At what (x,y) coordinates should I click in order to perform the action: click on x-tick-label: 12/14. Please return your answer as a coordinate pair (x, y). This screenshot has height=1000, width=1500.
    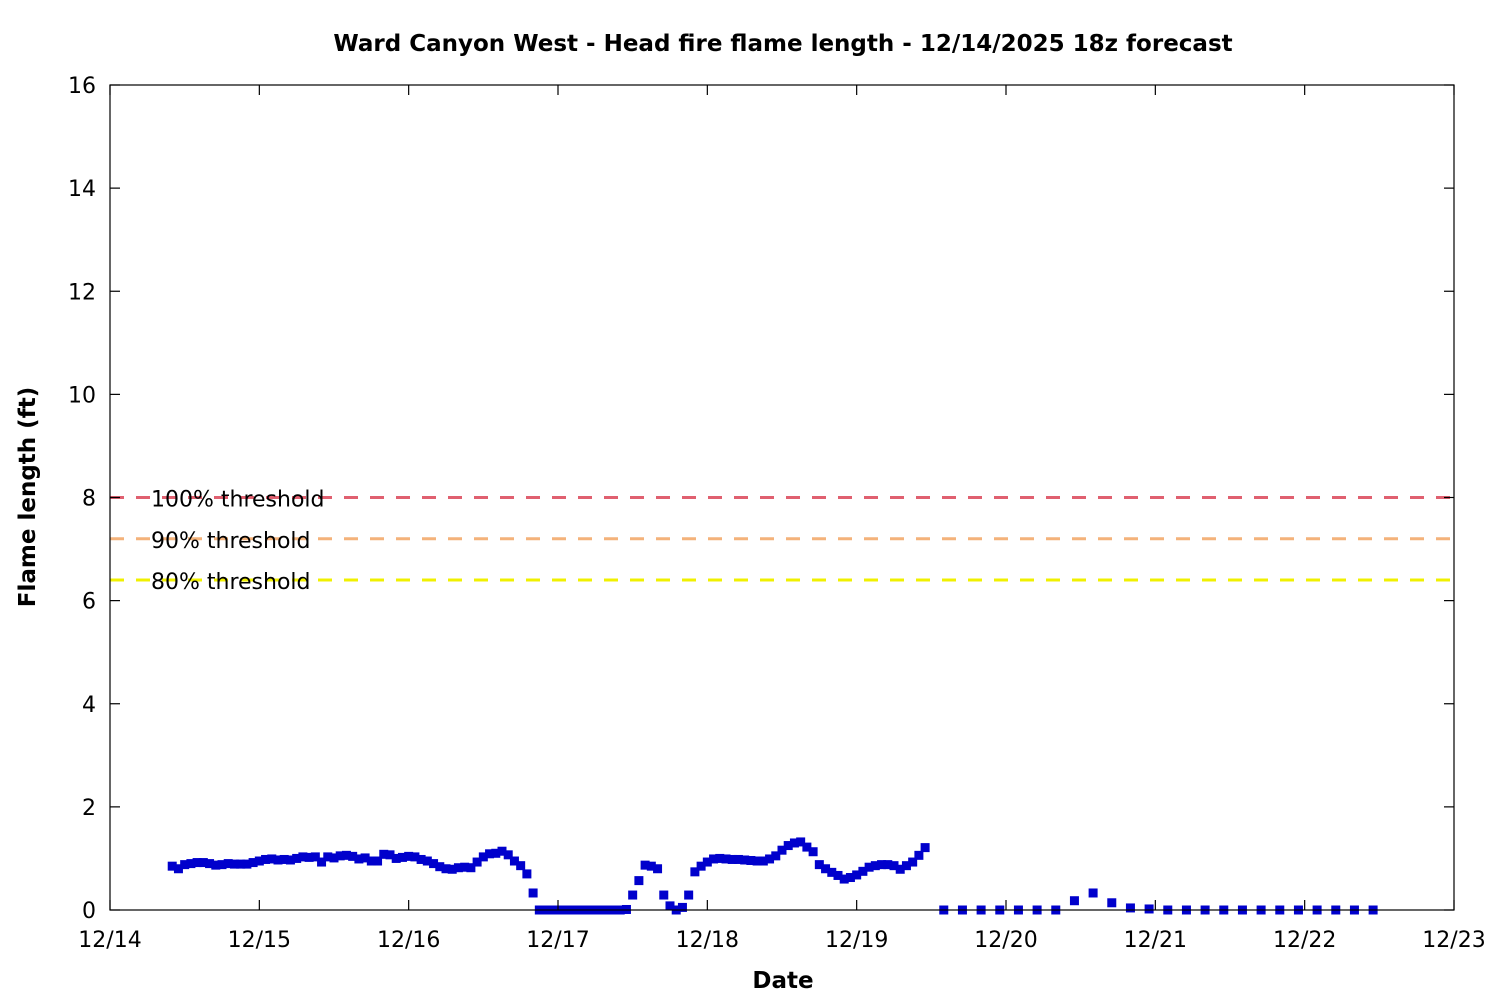
    Looking at the image, I should click on (109, 940).